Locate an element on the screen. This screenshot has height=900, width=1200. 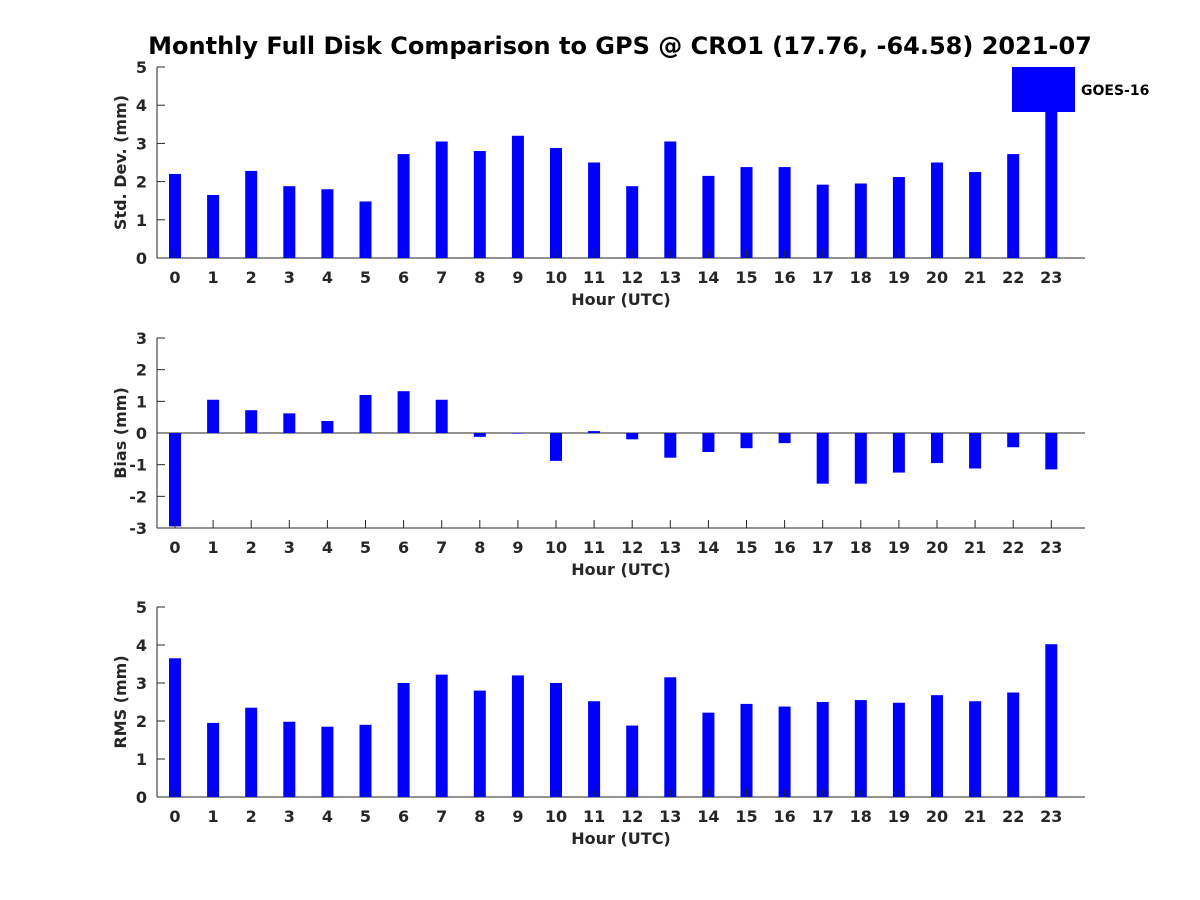
y-axis-label: Bias (mm) is located at coordinates (120, 433).